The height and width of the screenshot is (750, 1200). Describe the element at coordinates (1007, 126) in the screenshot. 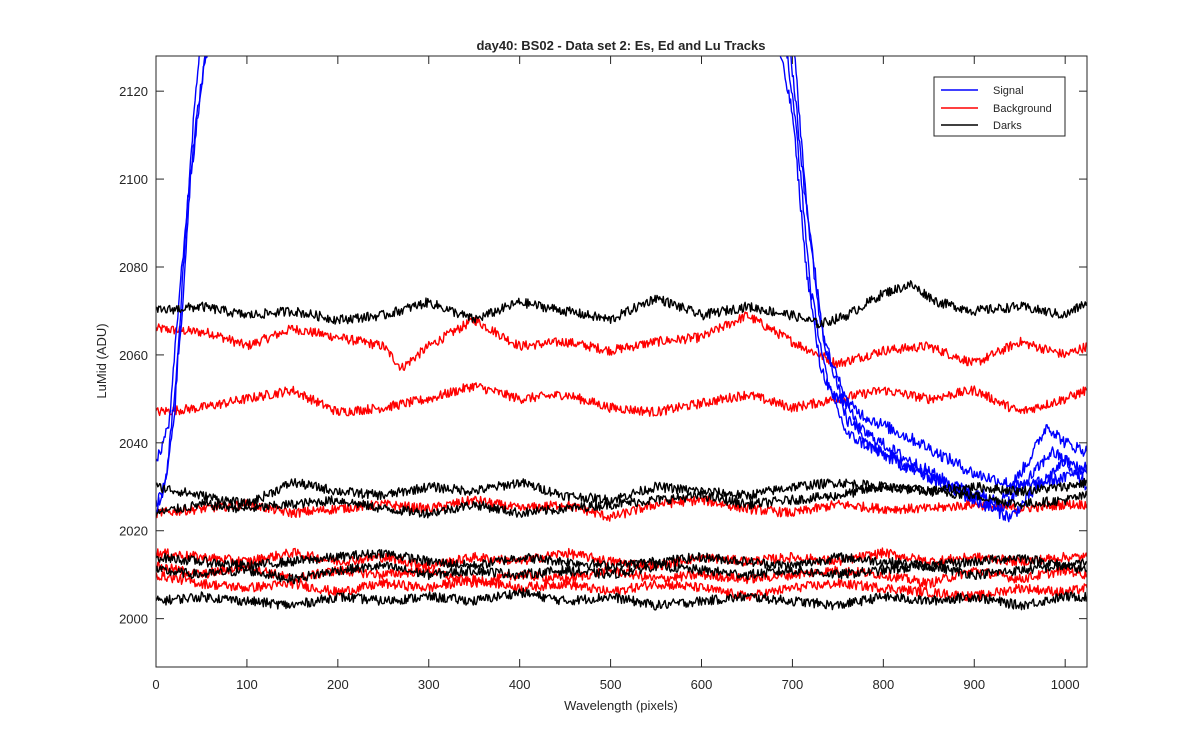

I see `legend-label-darks: Darks` at that location.